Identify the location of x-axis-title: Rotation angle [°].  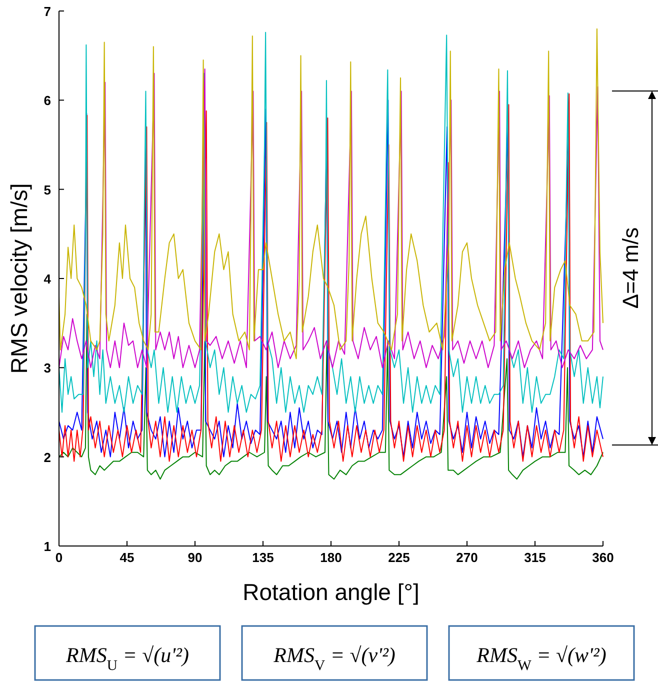
(331, 592).